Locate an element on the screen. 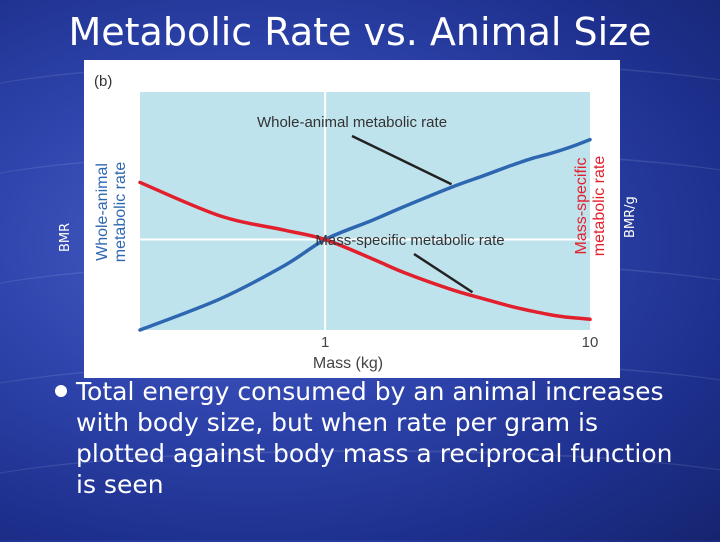 This screenshot has width=720, height=542. y-axis-label-left-line1: Whole-animal is located at coordinates (102, 212).